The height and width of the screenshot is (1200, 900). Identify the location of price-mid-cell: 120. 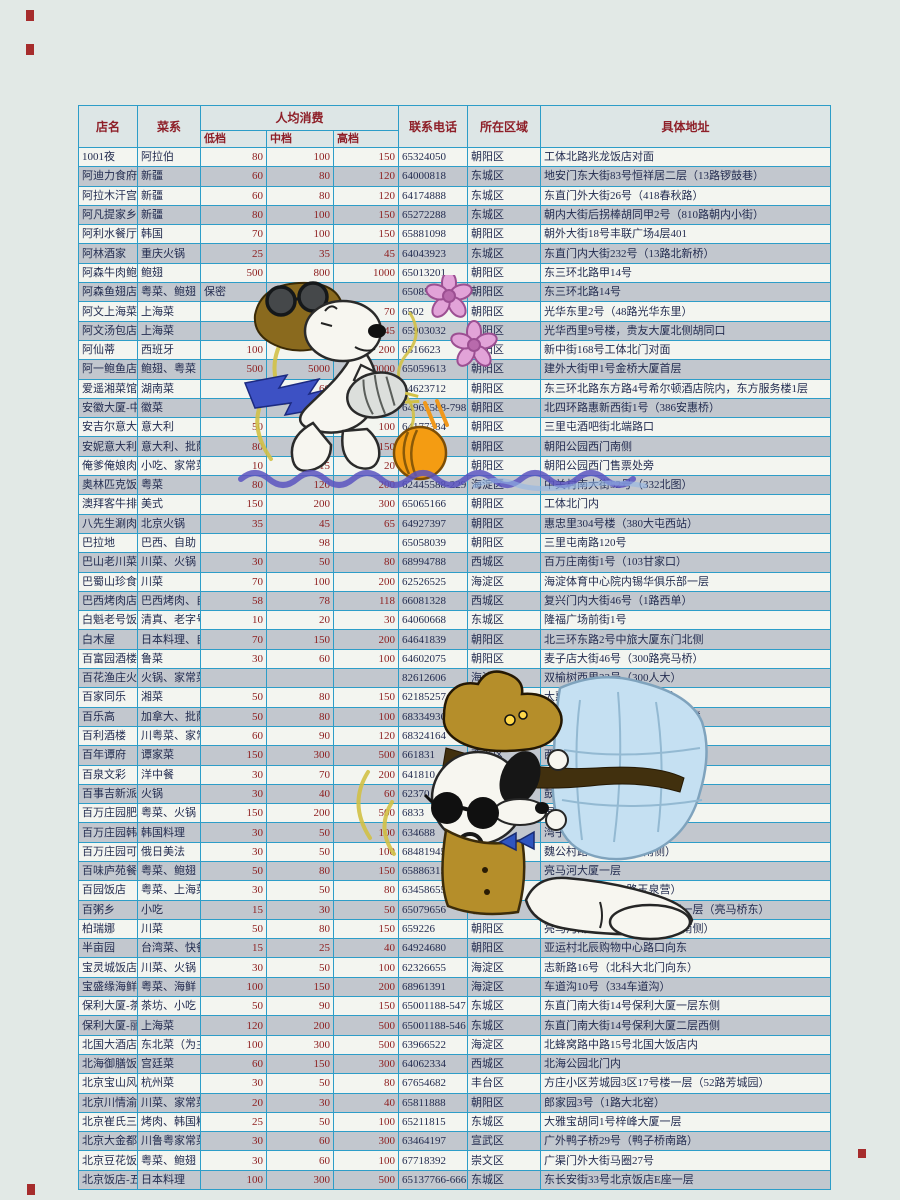
(300, 485).